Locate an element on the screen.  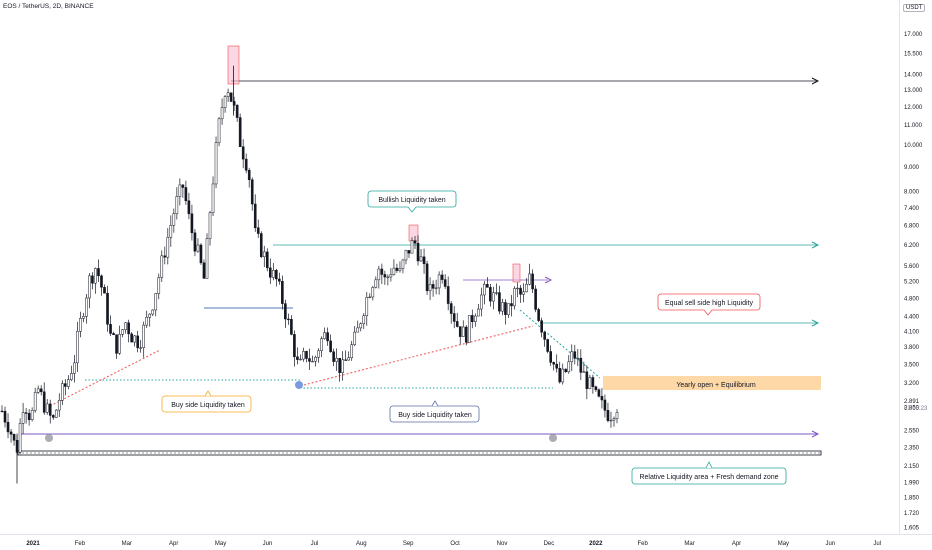
wick-highlight-nov is located at coordinates (516, 273).